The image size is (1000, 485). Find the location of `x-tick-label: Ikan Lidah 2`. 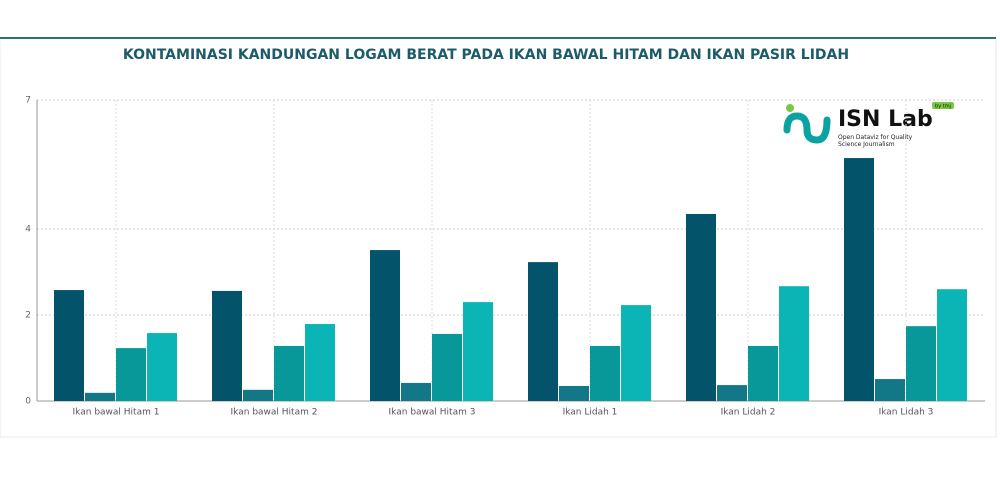

x-tick-label: Ikan Lidah 2 is located at coordinates (748, 413).